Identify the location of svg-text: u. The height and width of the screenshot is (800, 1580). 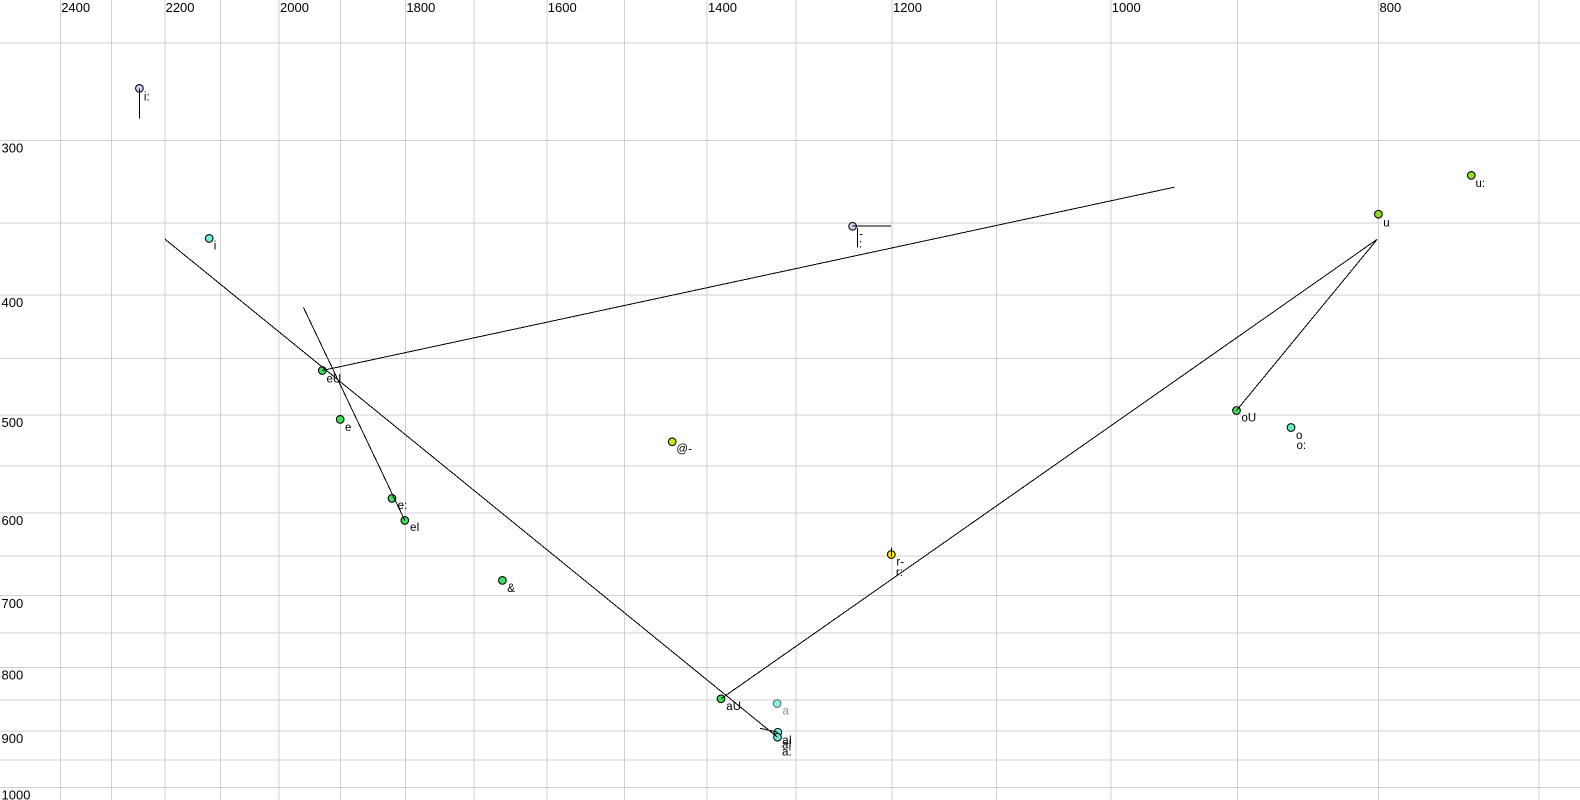
(1386, 223).